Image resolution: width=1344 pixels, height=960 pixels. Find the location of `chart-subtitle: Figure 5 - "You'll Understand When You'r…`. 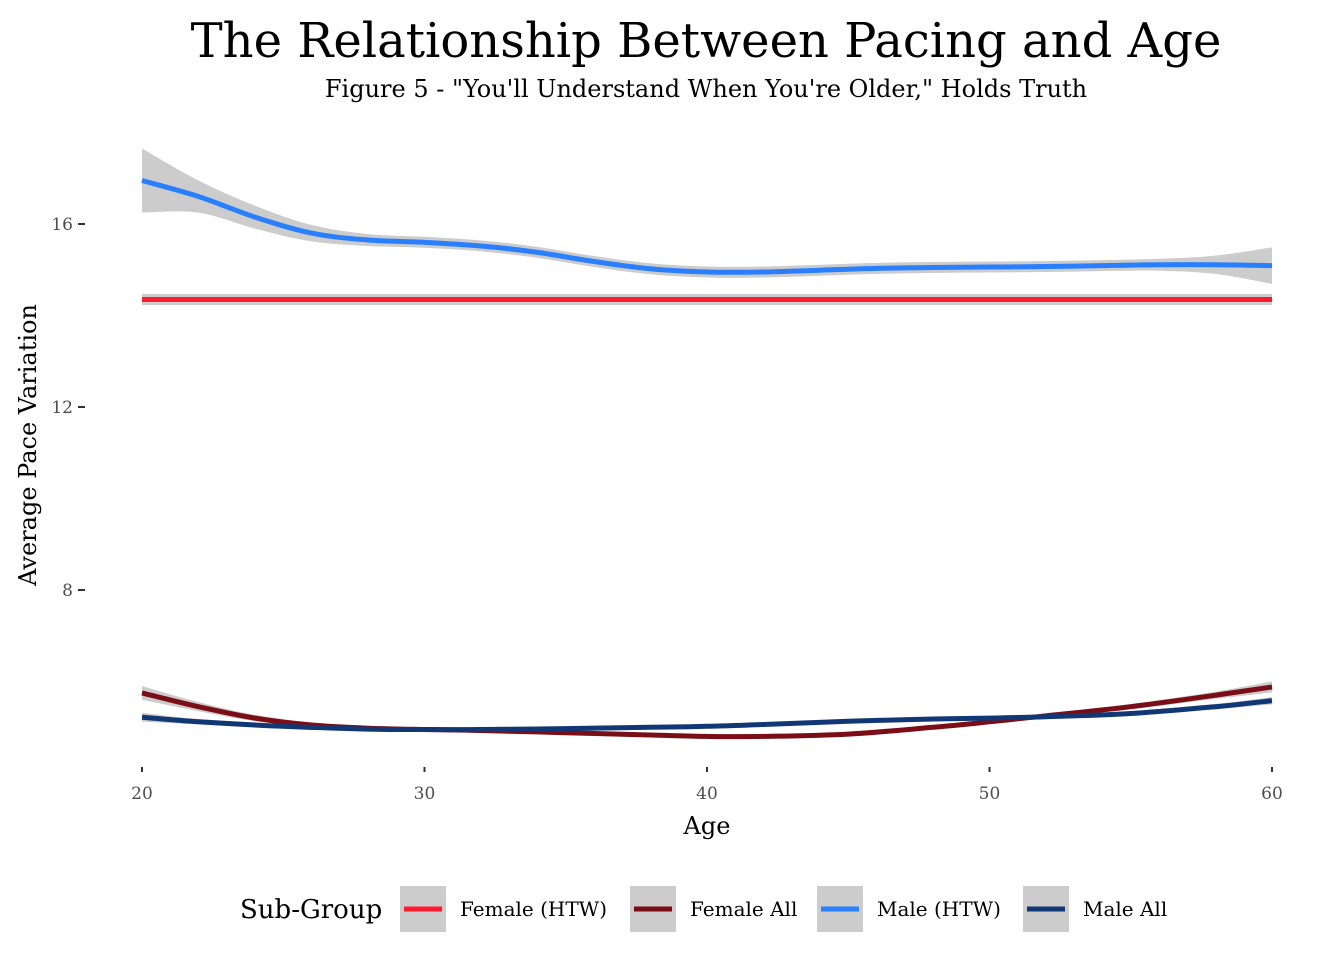

chart-subtitle: Figure 5 - "You'll Understand When You'r… is located at coordinates (706, 89).